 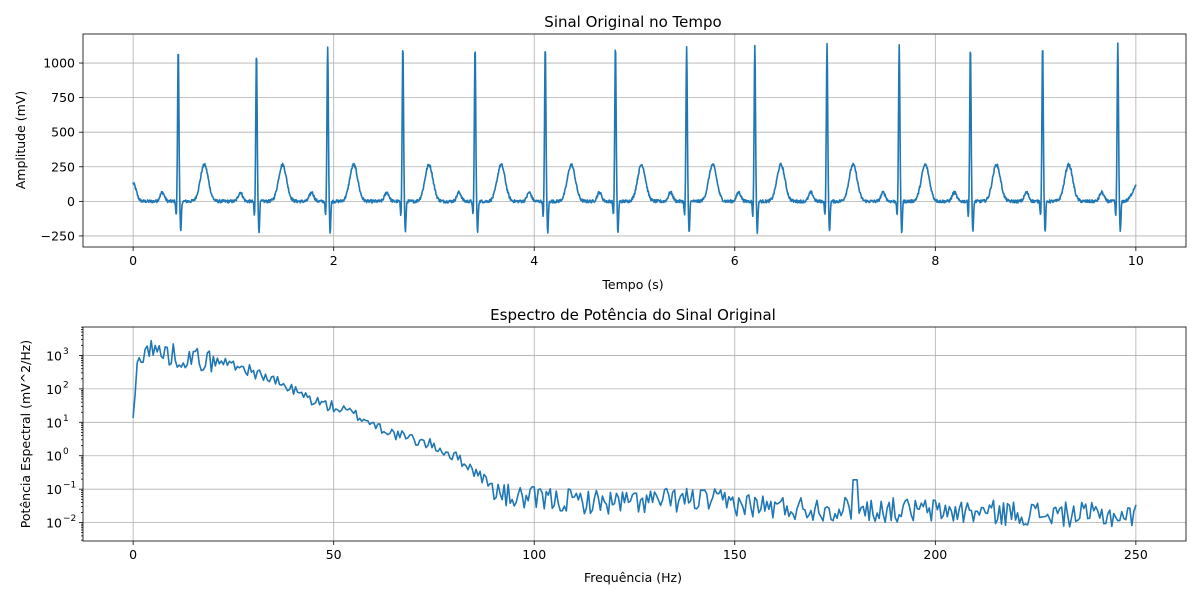 What do you see at coordinates (1136, 554) in the screenshot?
I see `spectrum-x-tick-label: 250` at bounding box center [1136, 554].